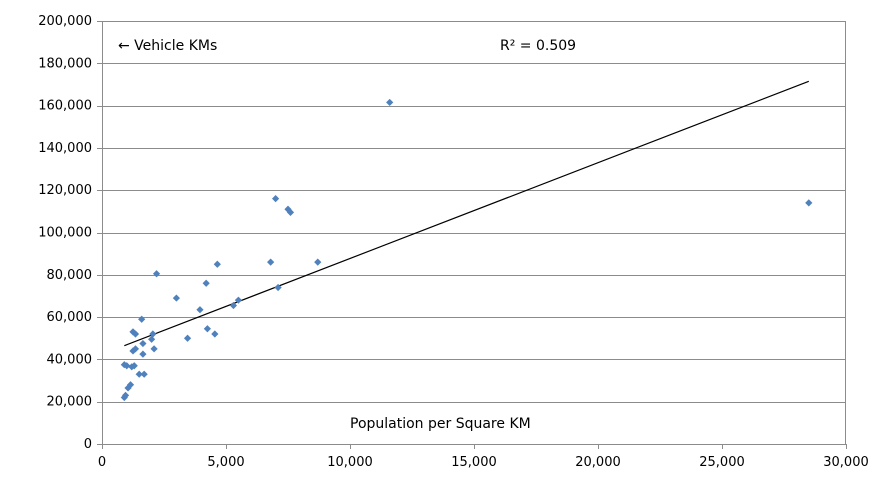 This screenshot has height=489, width=876. I want to click on x-axis-label: Population per Square KM, so click(440, 424).